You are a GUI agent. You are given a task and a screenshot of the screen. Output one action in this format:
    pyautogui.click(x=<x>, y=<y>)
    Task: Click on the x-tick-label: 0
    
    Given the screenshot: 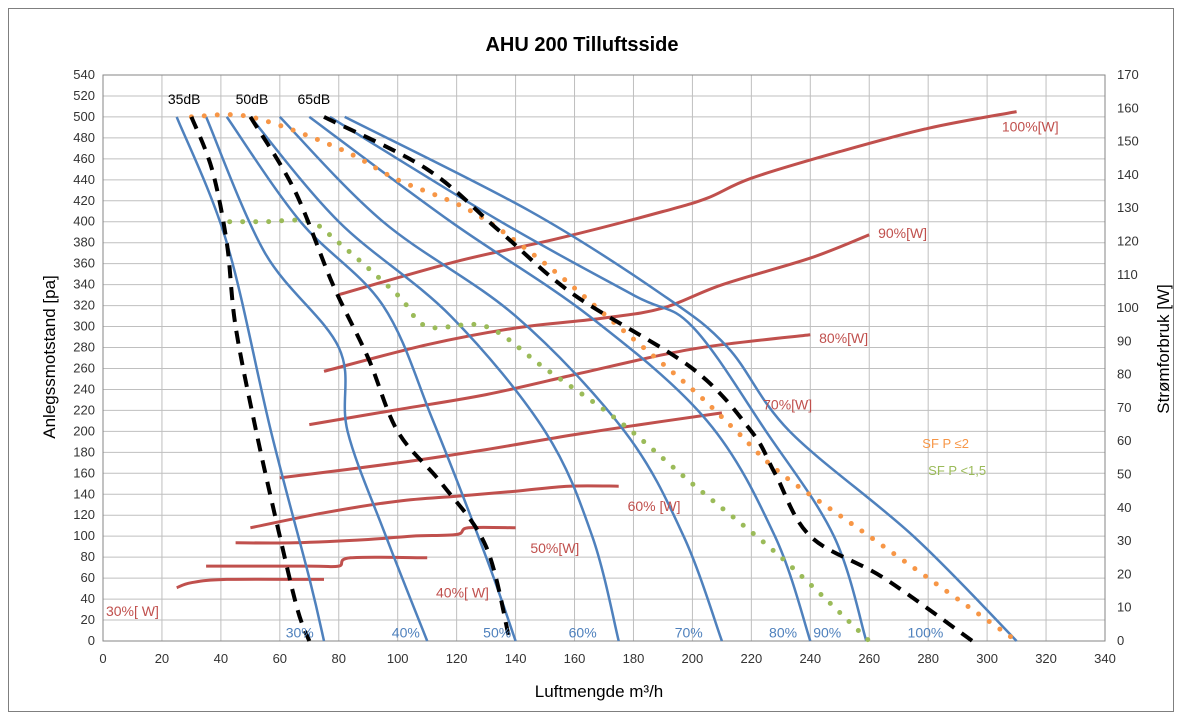 What is the action you would take?
    pyautogui.click(x=102, y=658)
    